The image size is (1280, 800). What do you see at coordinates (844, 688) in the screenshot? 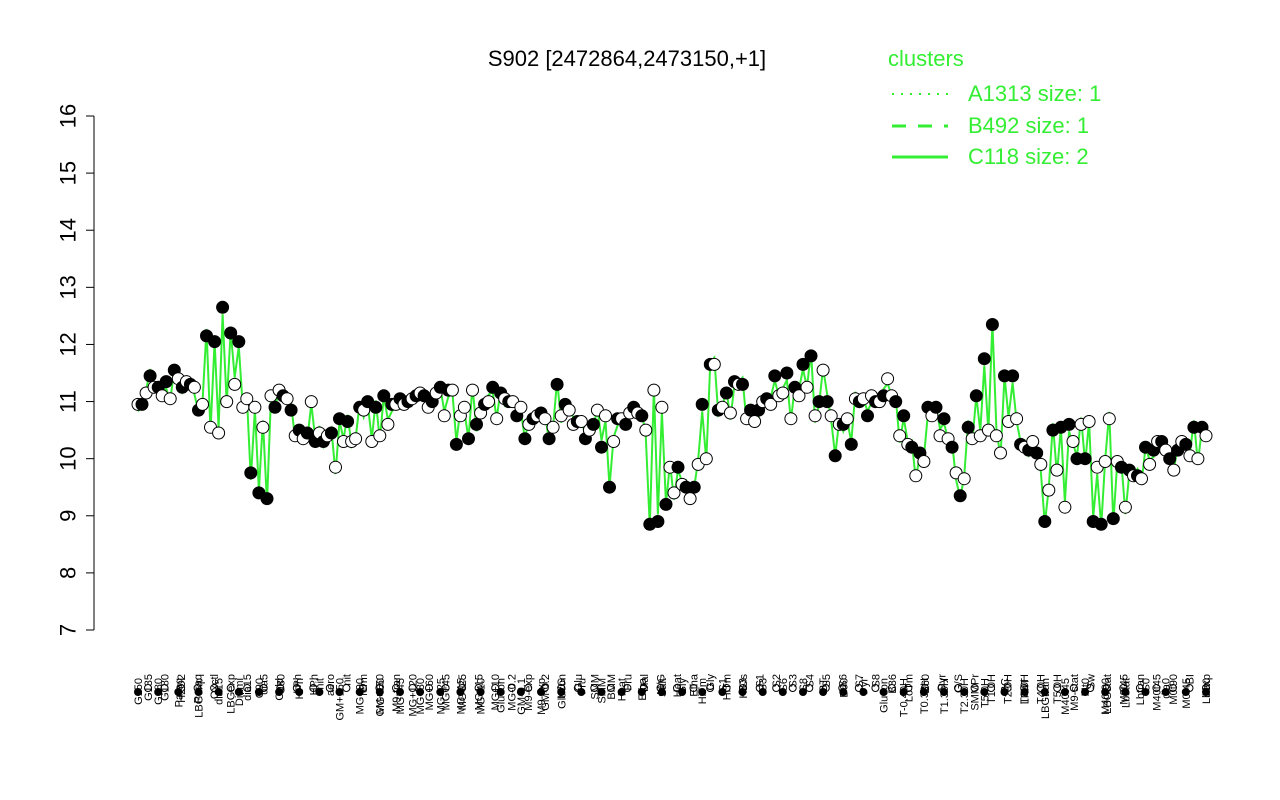
I see `x-tick-label: B60` at bounding box center [844, 688].